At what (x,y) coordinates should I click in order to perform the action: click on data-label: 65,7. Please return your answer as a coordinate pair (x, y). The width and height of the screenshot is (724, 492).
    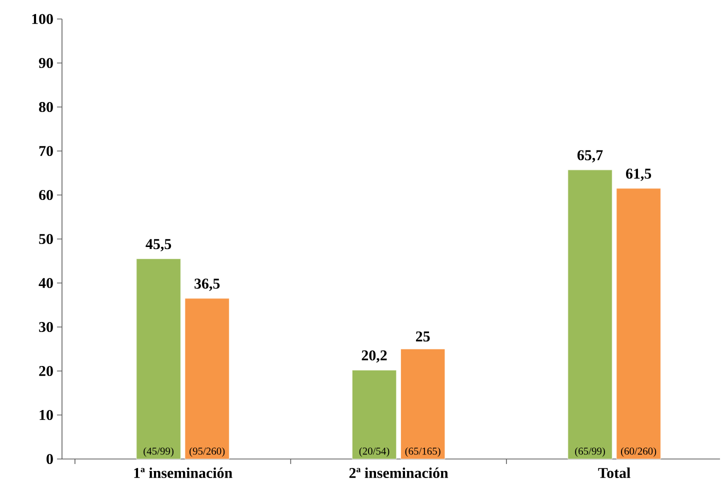
    Looking at the image, I should click on (590, 156).